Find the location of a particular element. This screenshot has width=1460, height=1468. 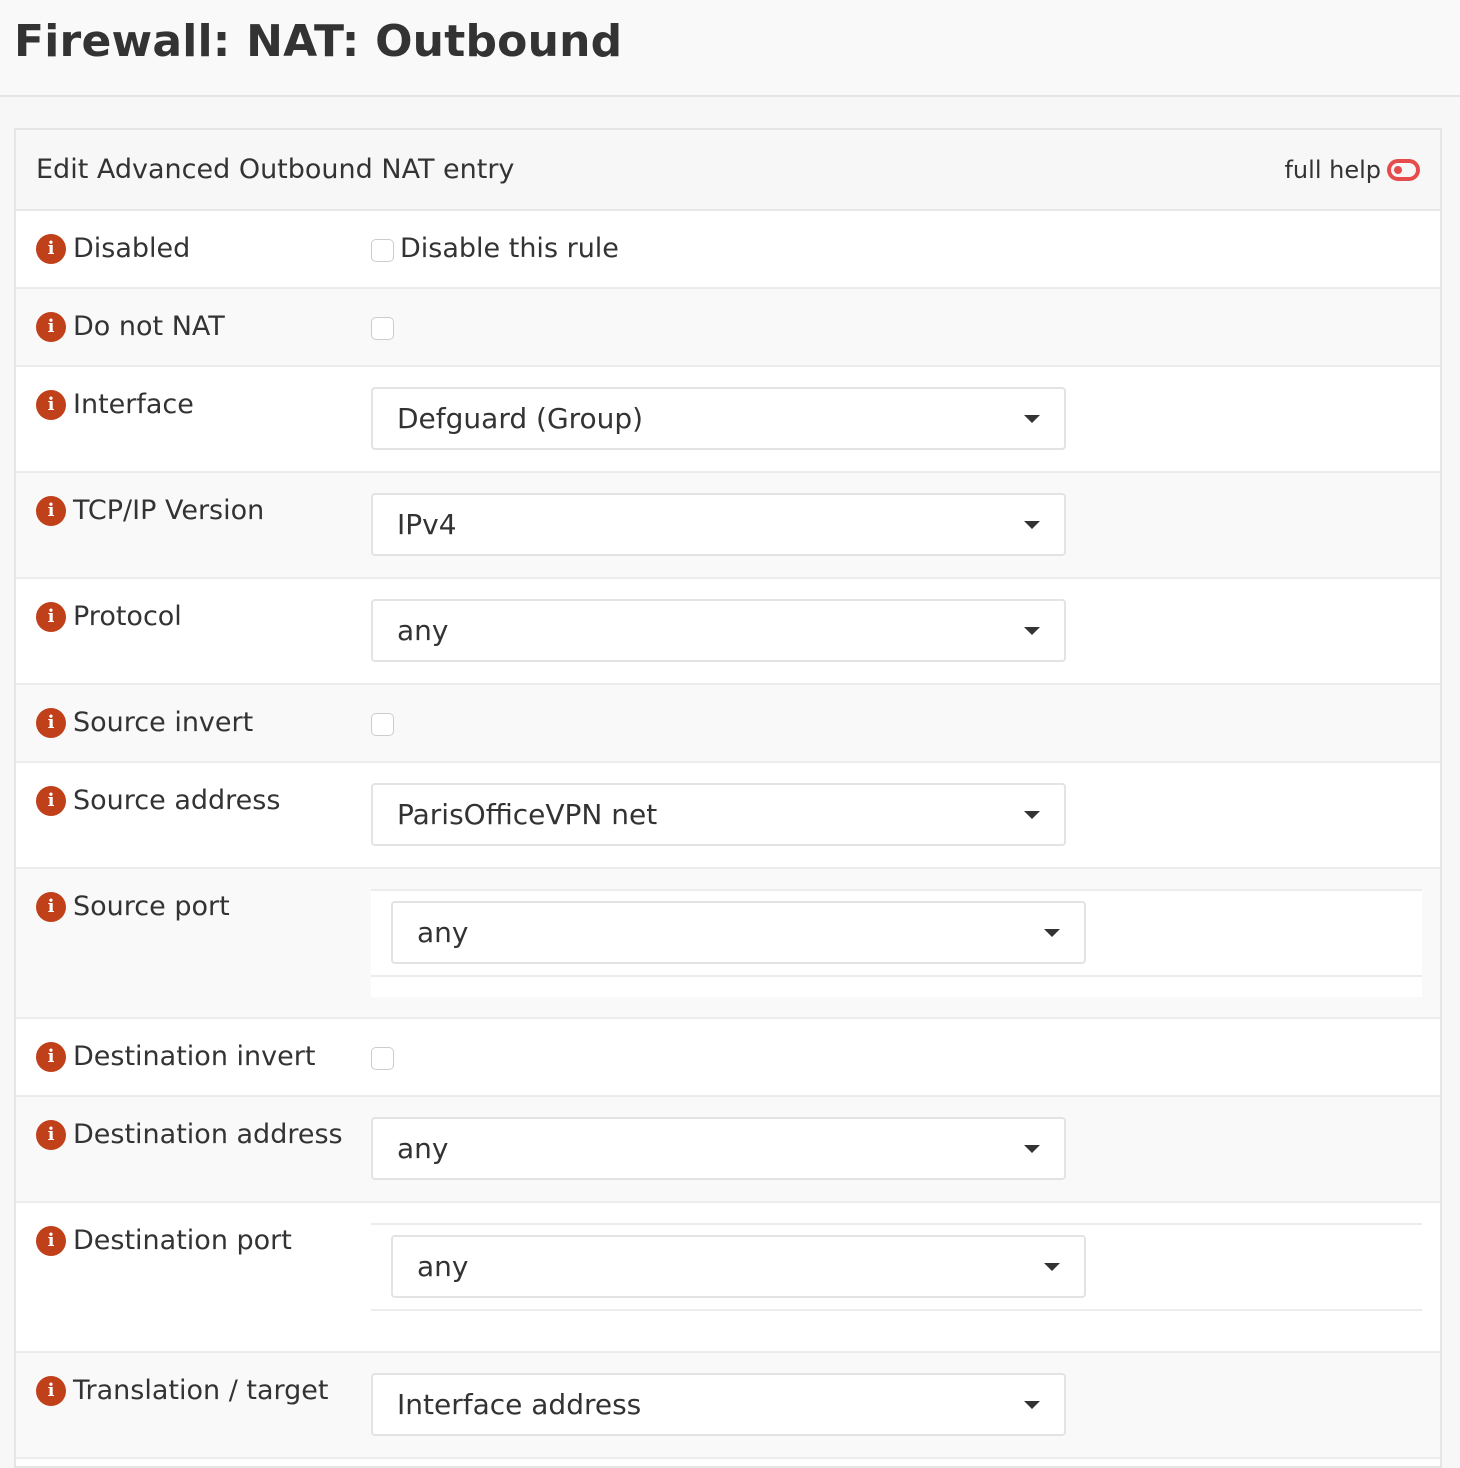

destination-address-value: any is located at coordinates (423, 1148).